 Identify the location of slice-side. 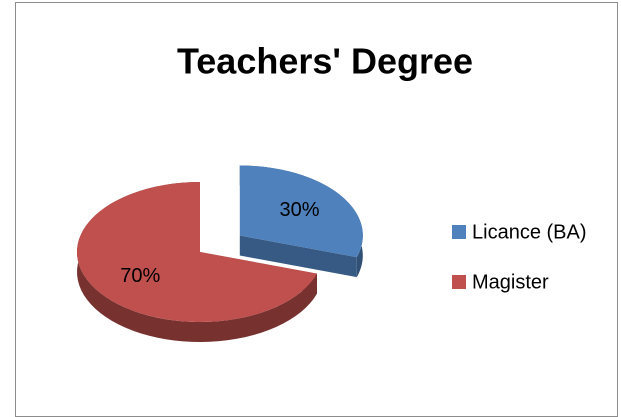
(298, 256).